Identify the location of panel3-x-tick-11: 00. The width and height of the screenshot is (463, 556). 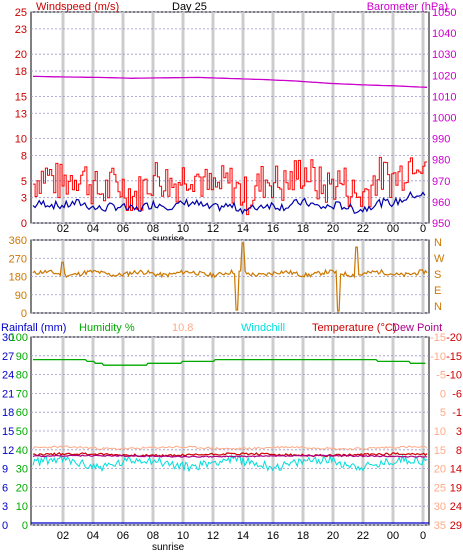
(393, 536).